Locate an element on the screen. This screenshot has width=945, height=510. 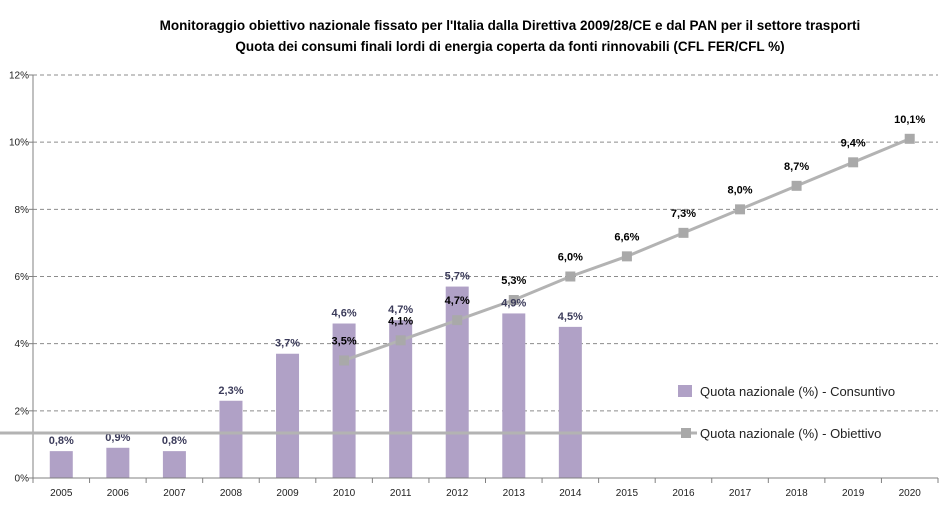
legend-line-label: Quota nazionale (%) - Obiettivo is located at coordinates (790, 433).